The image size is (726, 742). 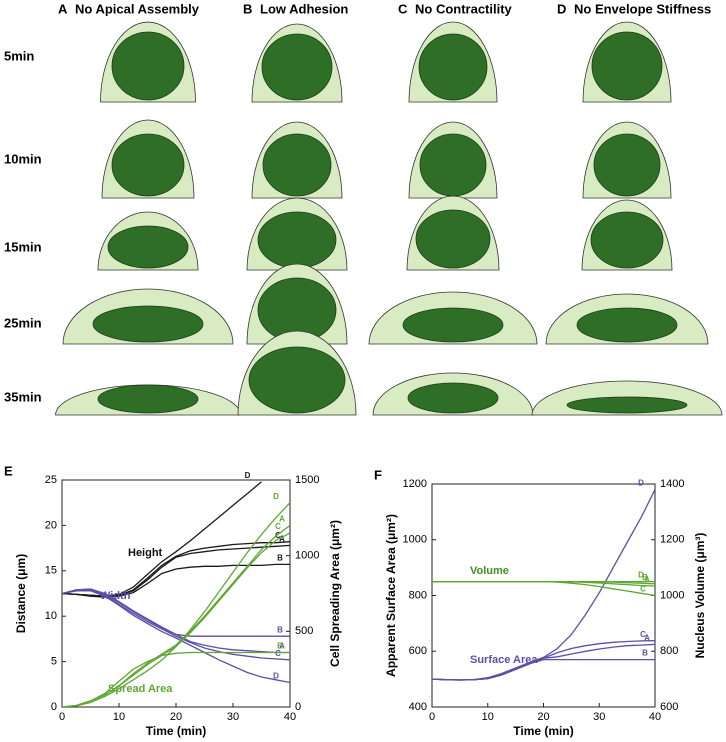 What do you see at coordinates (8, 470) in the screenshot?
I see `panel-label: E` at bounding box center [8, 470].